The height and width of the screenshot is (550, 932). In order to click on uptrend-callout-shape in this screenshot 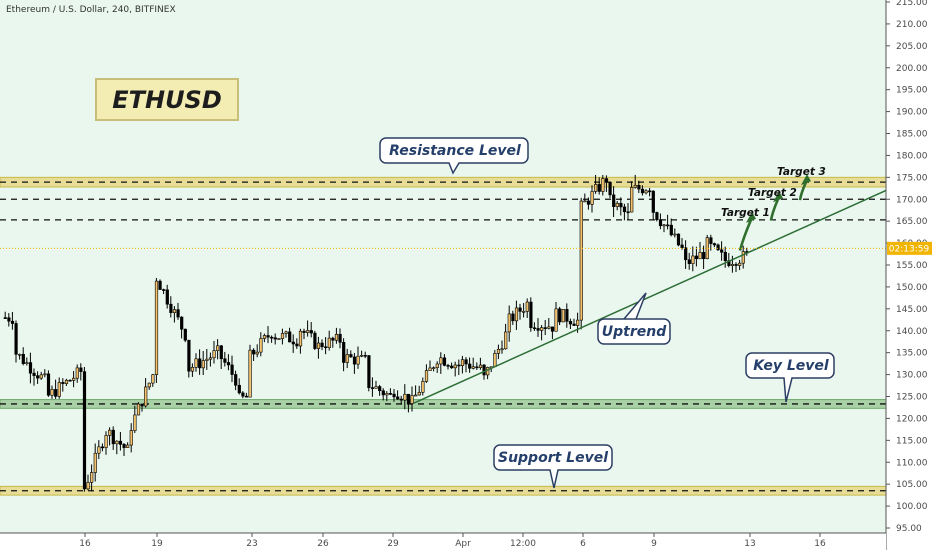, I will do `click(634, 318)`.